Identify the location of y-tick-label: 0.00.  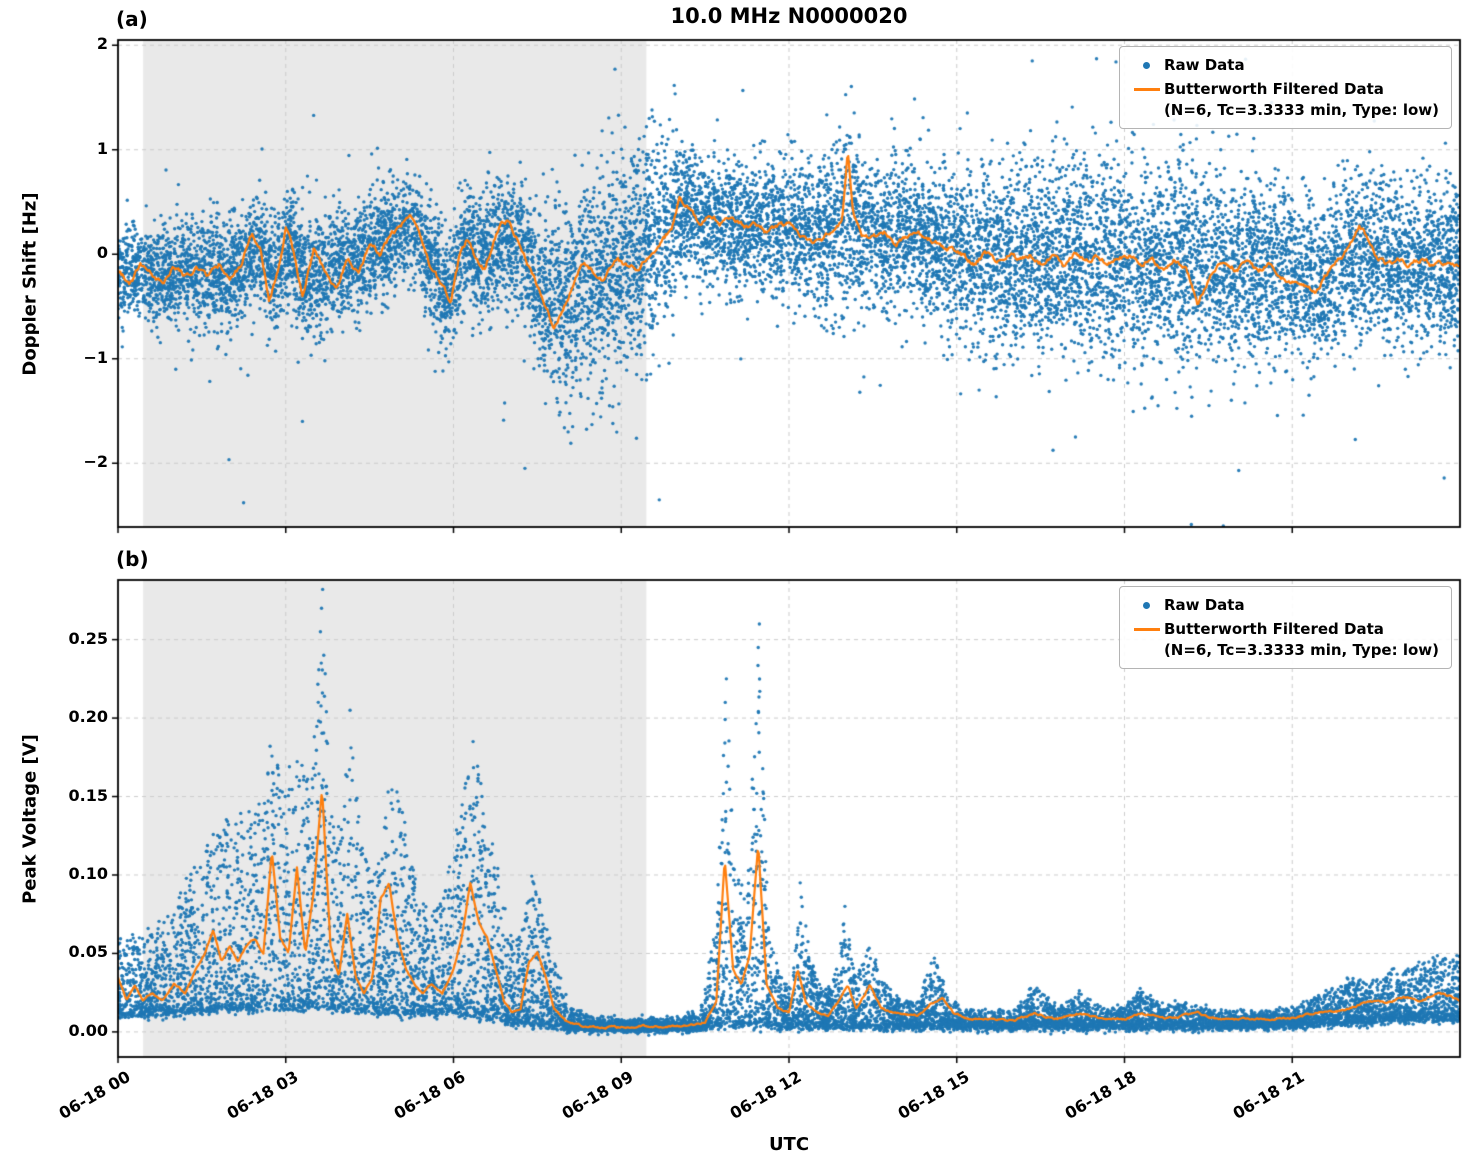
(88, 1030).